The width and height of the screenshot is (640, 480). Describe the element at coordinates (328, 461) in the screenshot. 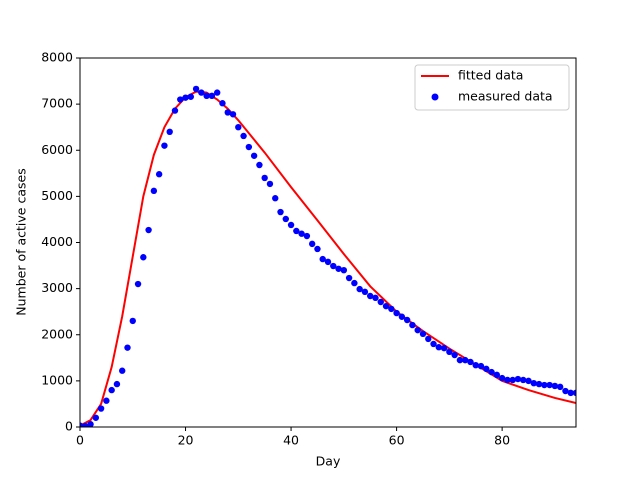

I see `x-axis-label: Day` at that location.